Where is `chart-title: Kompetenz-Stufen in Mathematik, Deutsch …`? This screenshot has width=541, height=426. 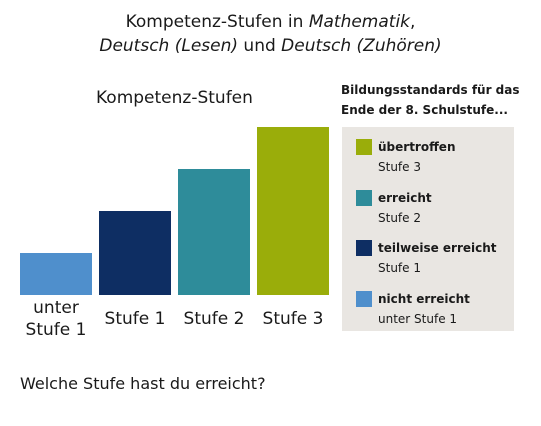 chart-title: Kompetenz-Stufen in Mathematik, Deutsch … is located at coordinates (270, 34).